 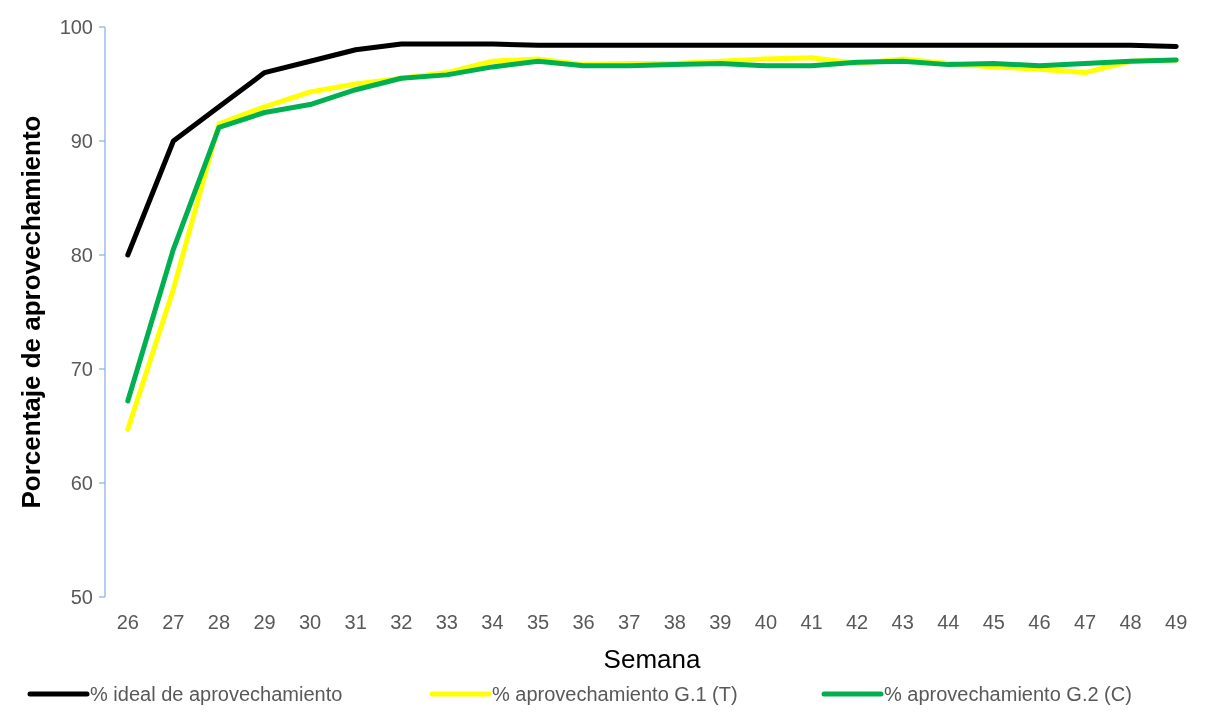 I want to click on x-tick-label: 38, so click(x=674, y=622).